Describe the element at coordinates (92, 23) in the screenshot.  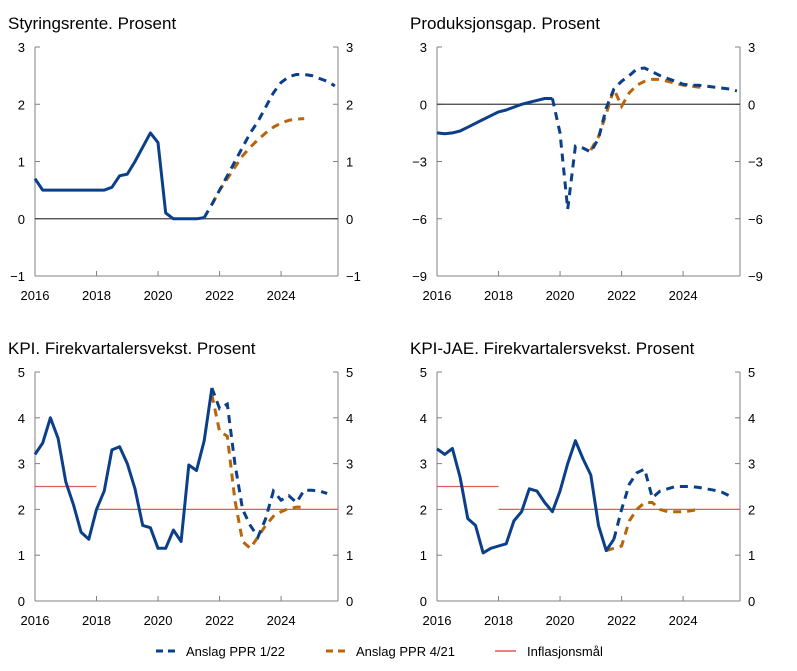
I see `chart-title-policy-rate: Styringsrente. Prosent` at that location.